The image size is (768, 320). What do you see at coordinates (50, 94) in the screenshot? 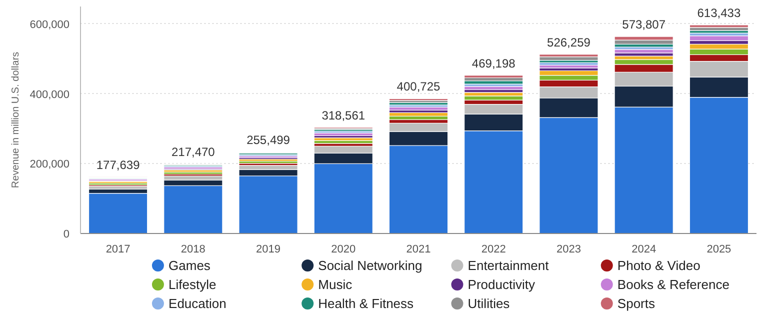
I see `y-tick-label: 400,000` at bounding box center [50, 94].